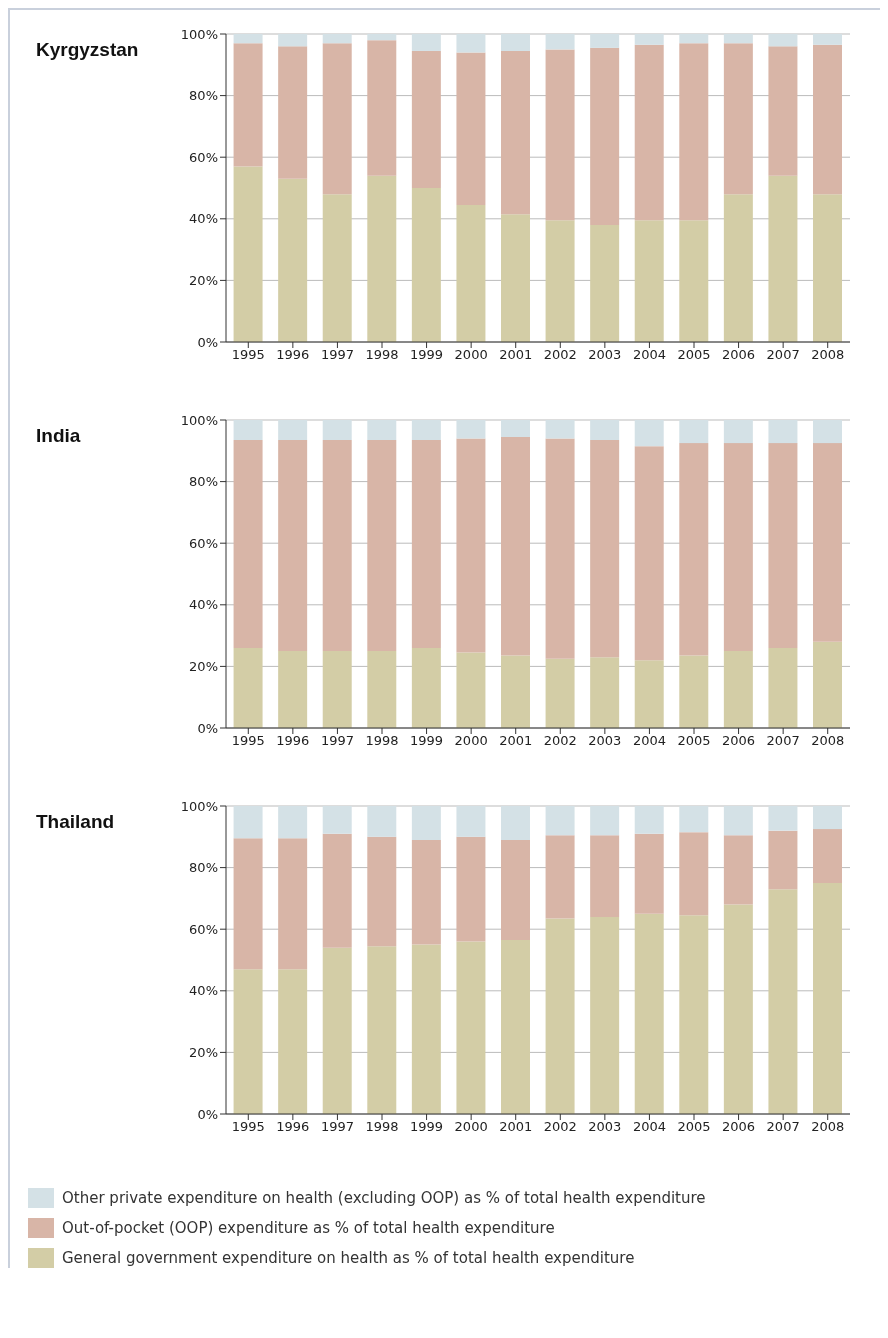 This screenshot has height=1338, width=888. Describe the element at coordinates (75, 821) in the screenshot. I see `chart-title: Thailand` at that location.